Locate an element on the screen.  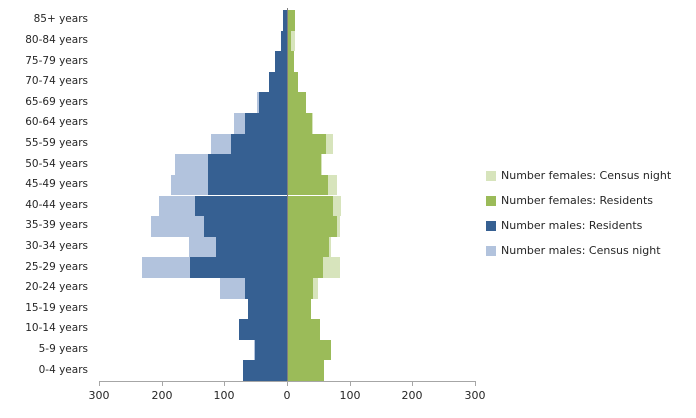
y-axis-label: 85+ years is located at coordinates (60, 19).